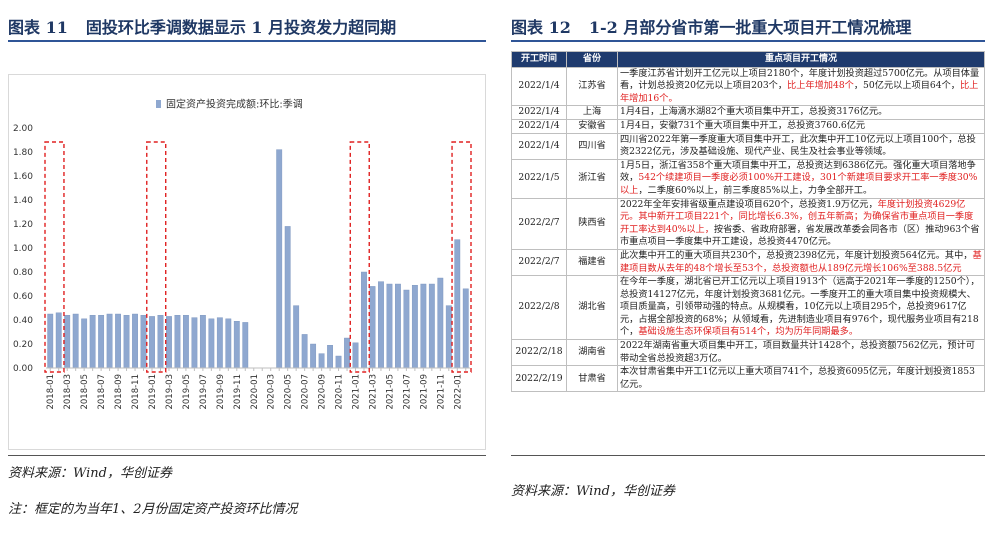 This screenshot has width=992, height=543. I want to click on description-cell: 1月4日，上海滴水湖82个重大项目集中开工，总投资3176亿元。, so click(801, 112).